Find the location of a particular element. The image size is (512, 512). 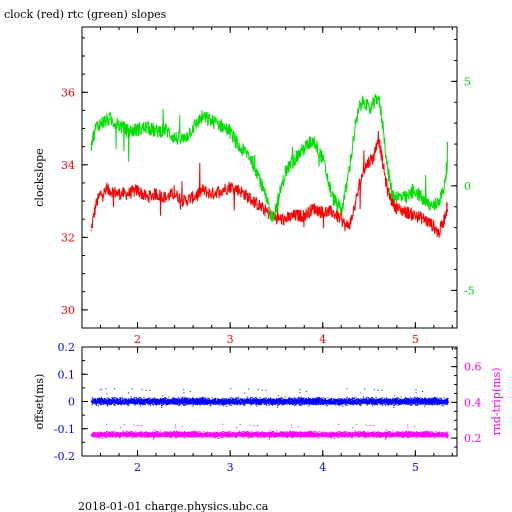

y2-tick-label: 5 is located at coordinates (467, 81).